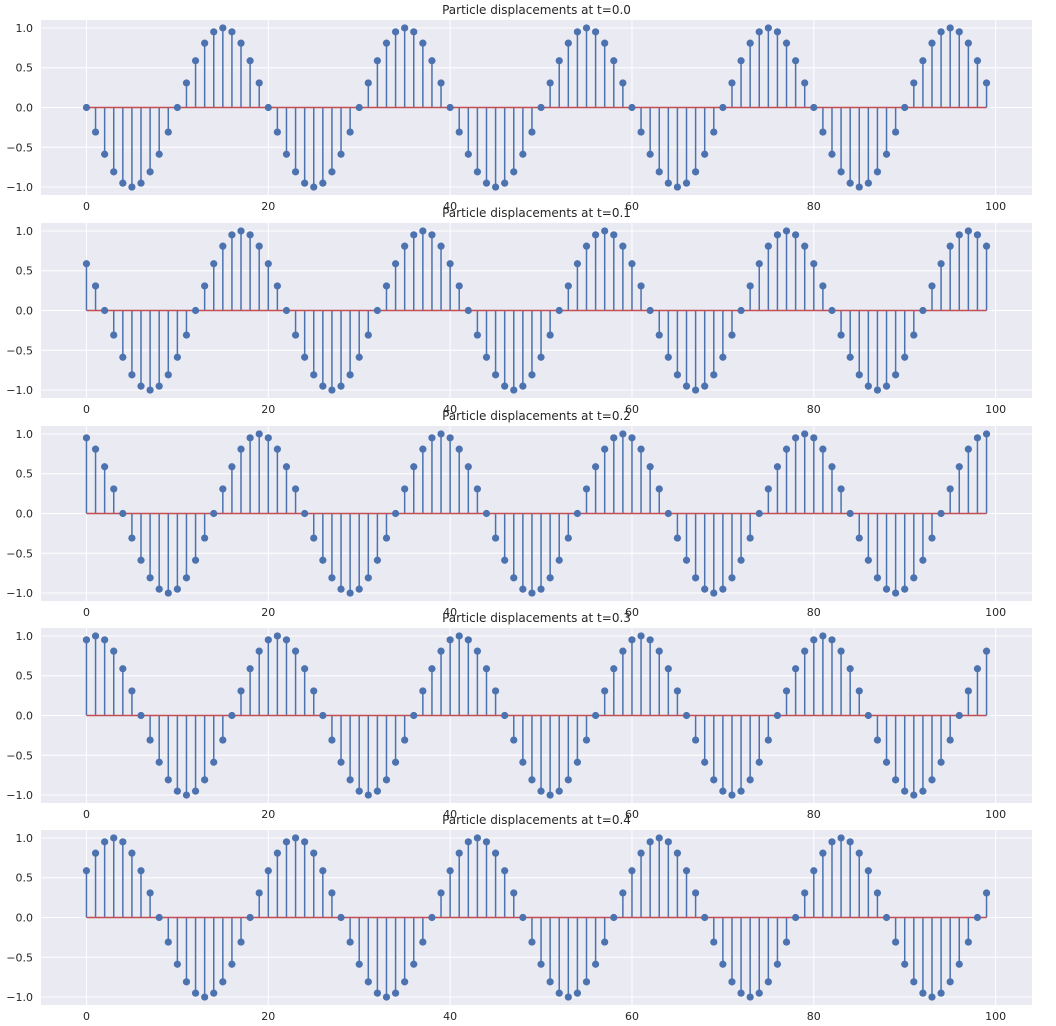  What do you see at coordinates (86, 1016) in the screenshot?
I see `x-tick-label: 0` at bounding box center [86, 1016].